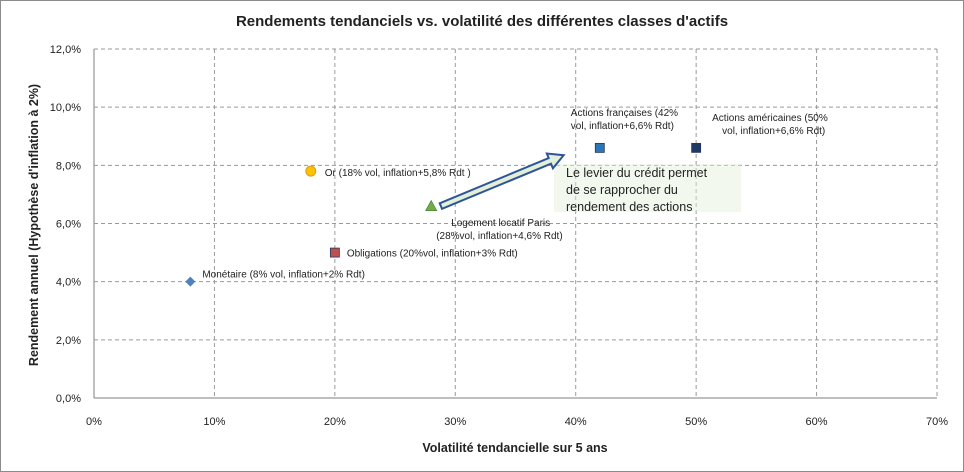 The height and width of the screenshot is (472, 964). What do you see at coordinates (622, 190) in the screenshot?
I see `annotation-text-line: de se rapprocher du` at bounding box center [622, 190].